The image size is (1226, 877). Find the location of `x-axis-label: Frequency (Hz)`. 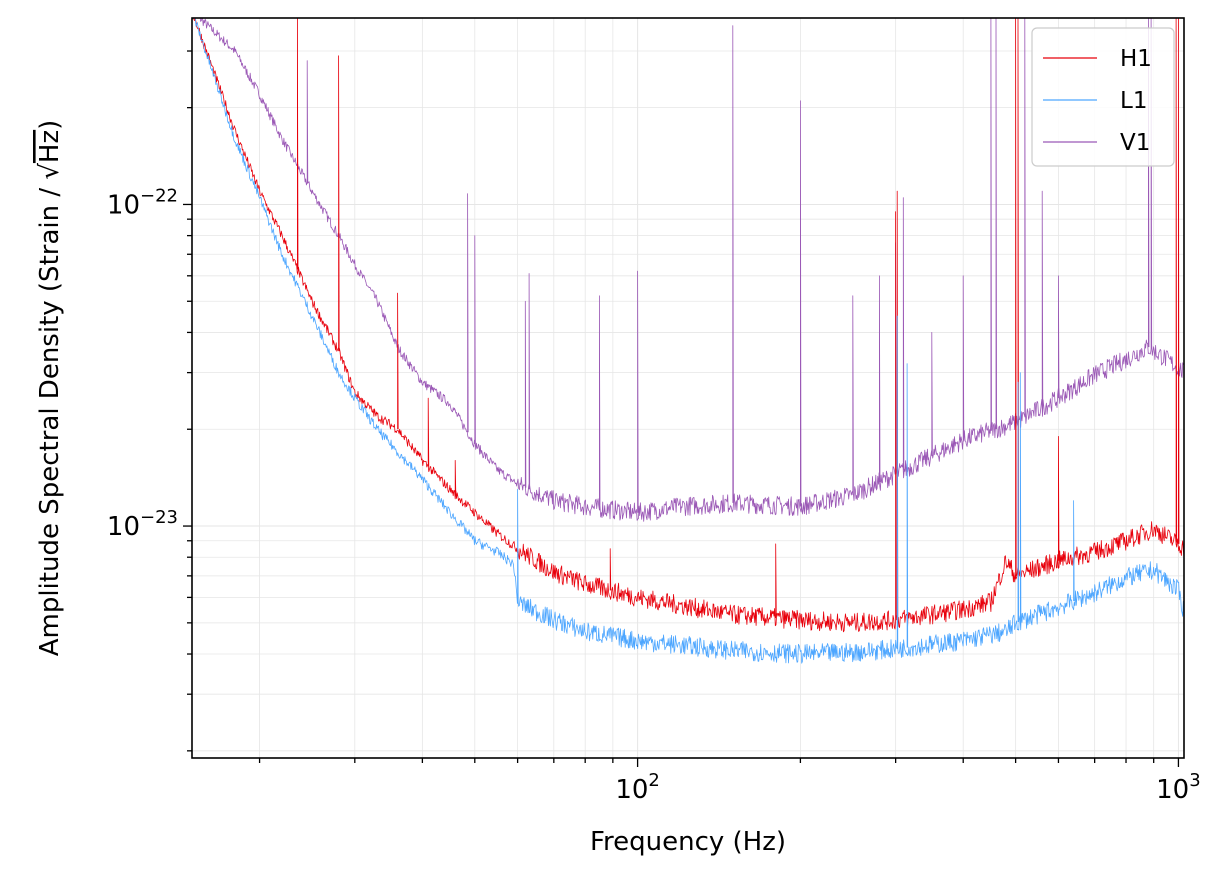

x-axis-label: Frequency (Hz) is located at coordinates (688, 842).